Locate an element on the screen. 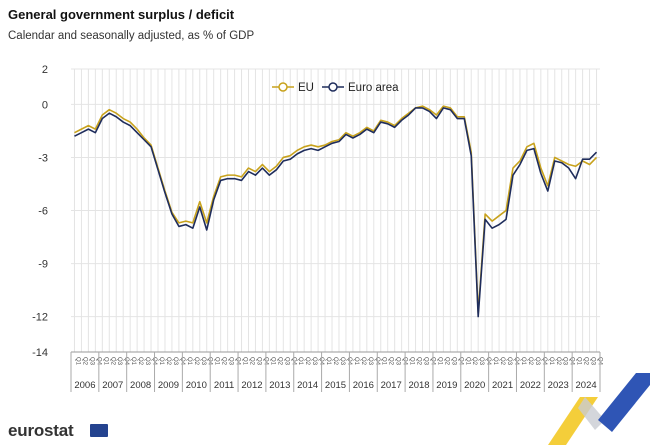  x-year-tick-label: 2010 is located at coordinates (196, 385).